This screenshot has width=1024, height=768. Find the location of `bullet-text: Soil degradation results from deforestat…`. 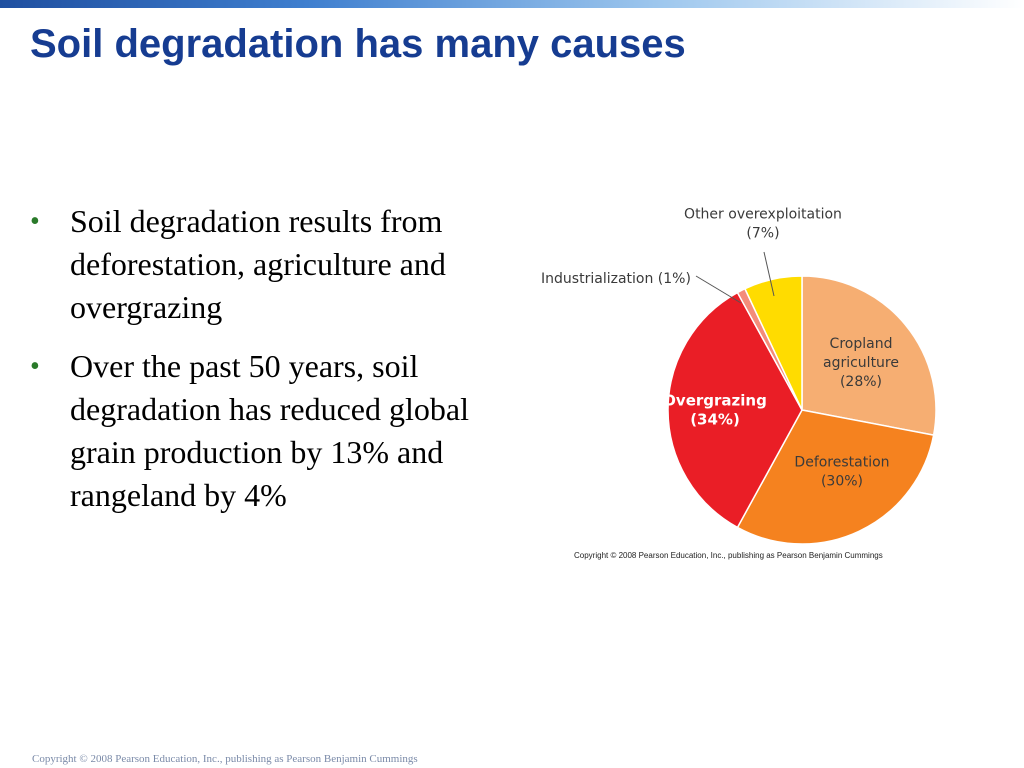

bullet-text: Soil degradation results from deforestat… is located at coordinates (258, 264).